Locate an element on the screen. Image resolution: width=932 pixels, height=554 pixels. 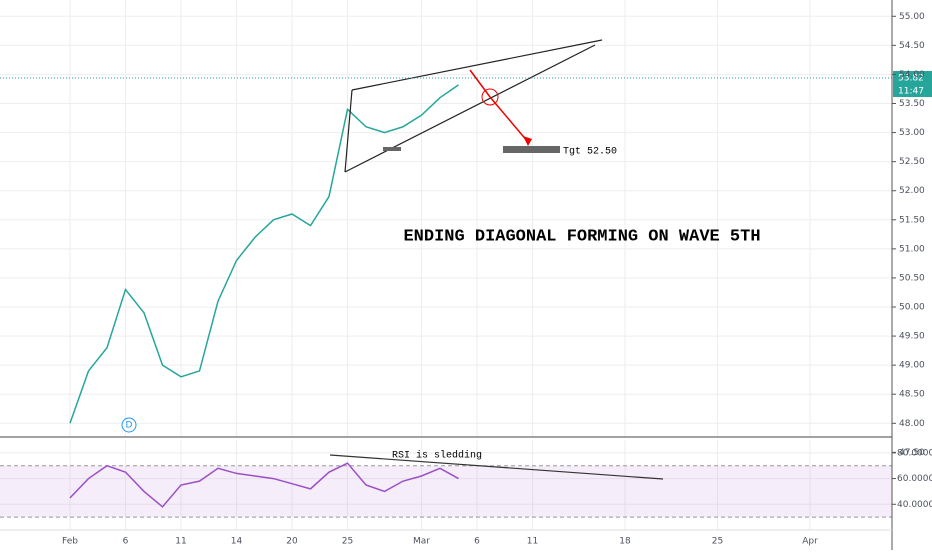
y-tick-label: 52.00 is located at coordinates (912, 191).